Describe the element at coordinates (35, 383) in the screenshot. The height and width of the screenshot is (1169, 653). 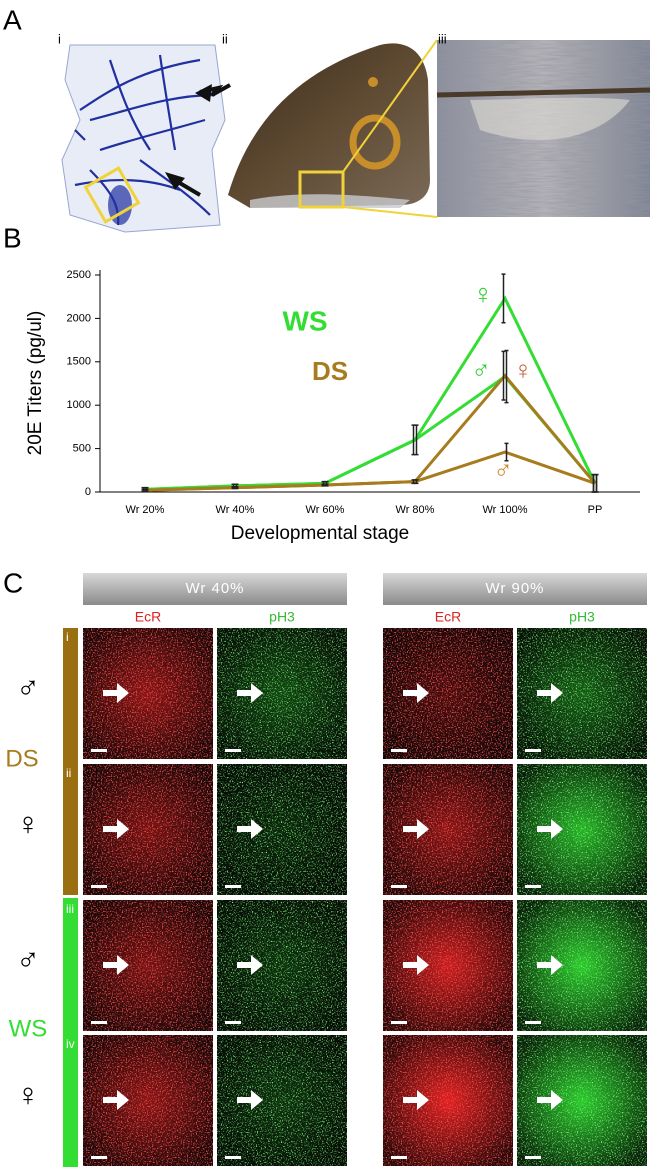
I see `y-axis-label: 20E Titers (pg/ul)` at that location.